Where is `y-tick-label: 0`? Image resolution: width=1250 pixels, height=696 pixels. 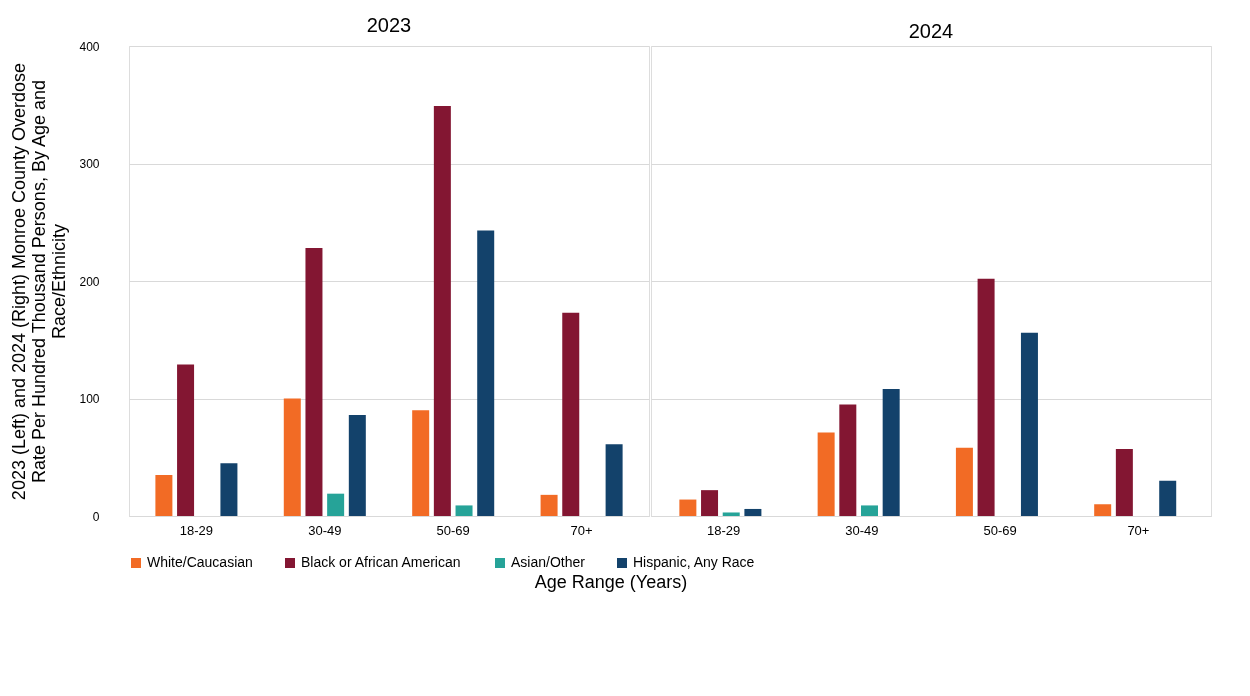 y-tick-label: 0 is located at coordinates (96, 516).